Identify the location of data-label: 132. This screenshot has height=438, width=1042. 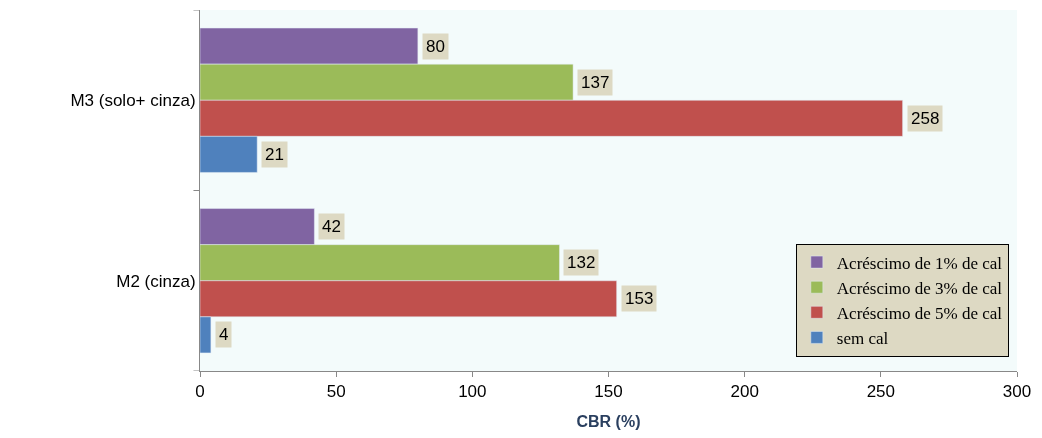
(581, 262).